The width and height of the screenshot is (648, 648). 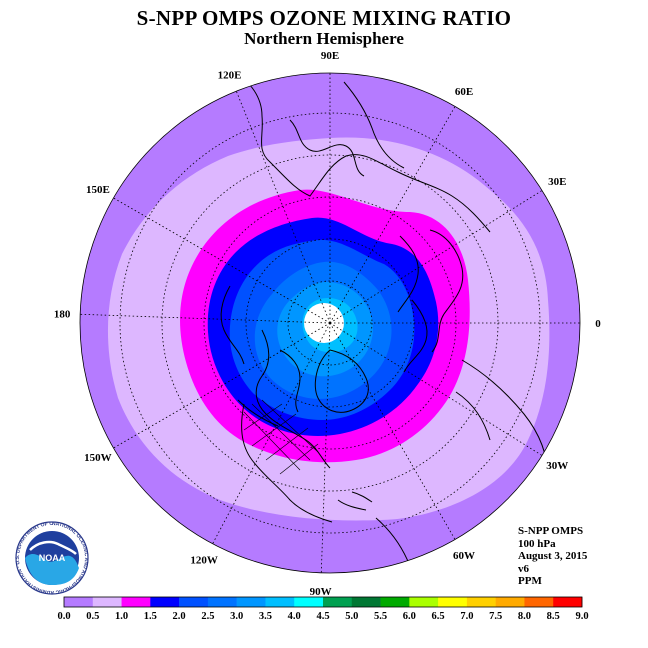 I want to click on colorbar-tick-label: 9.0, so click(x=581, y=616).